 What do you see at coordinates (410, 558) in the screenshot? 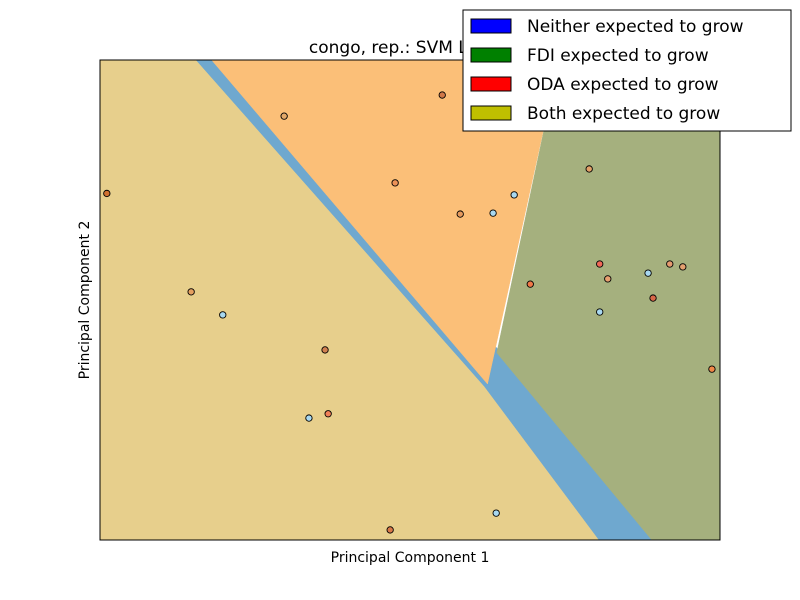
I see `x-axis-label: Principal Component 1` at bounding box center [410, 558].